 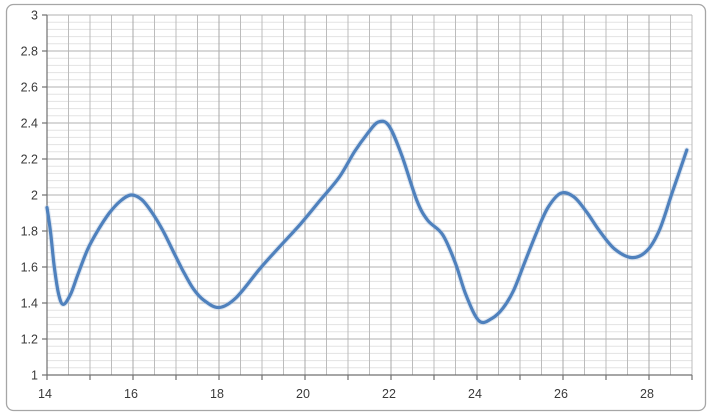 I want to click on y-tick-label: 2.6, so click(x=29, y=88).